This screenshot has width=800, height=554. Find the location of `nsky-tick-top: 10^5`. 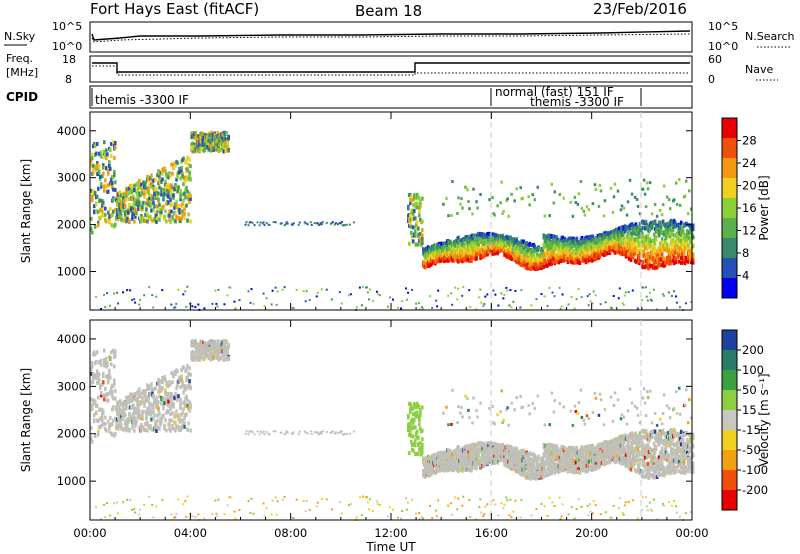

nsky-tick-top: 10^5 is located at coordinates (67, 26).